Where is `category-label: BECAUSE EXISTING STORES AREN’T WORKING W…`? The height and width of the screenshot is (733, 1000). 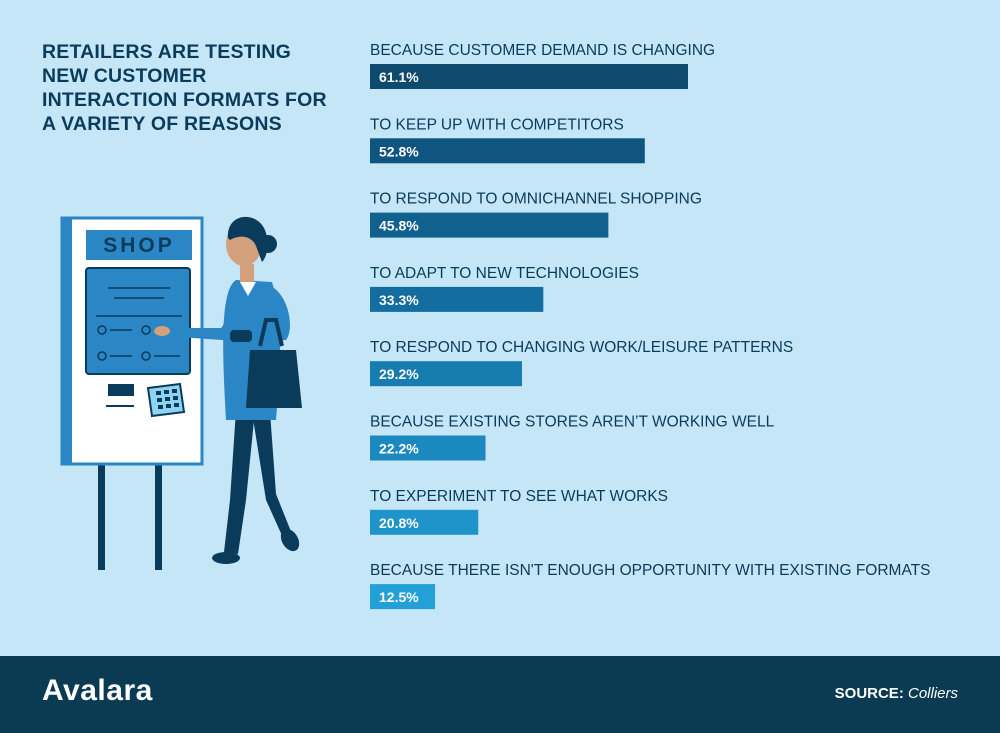 category-label: BECAUSE EXISTING STORES AREN’T WORKING W… is located at coordinates (572, 422).